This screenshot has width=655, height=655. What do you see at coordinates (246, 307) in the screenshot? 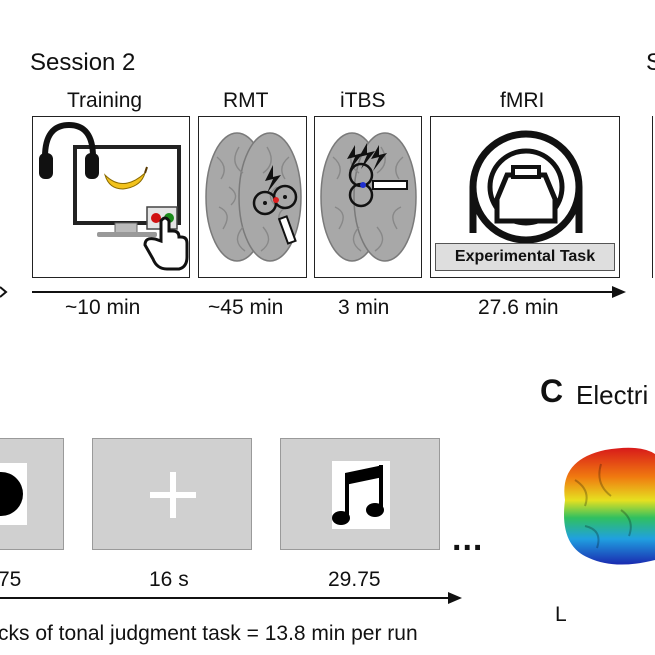
I see `duration-rmt: ~45 min` at bounding box center [246, 307].